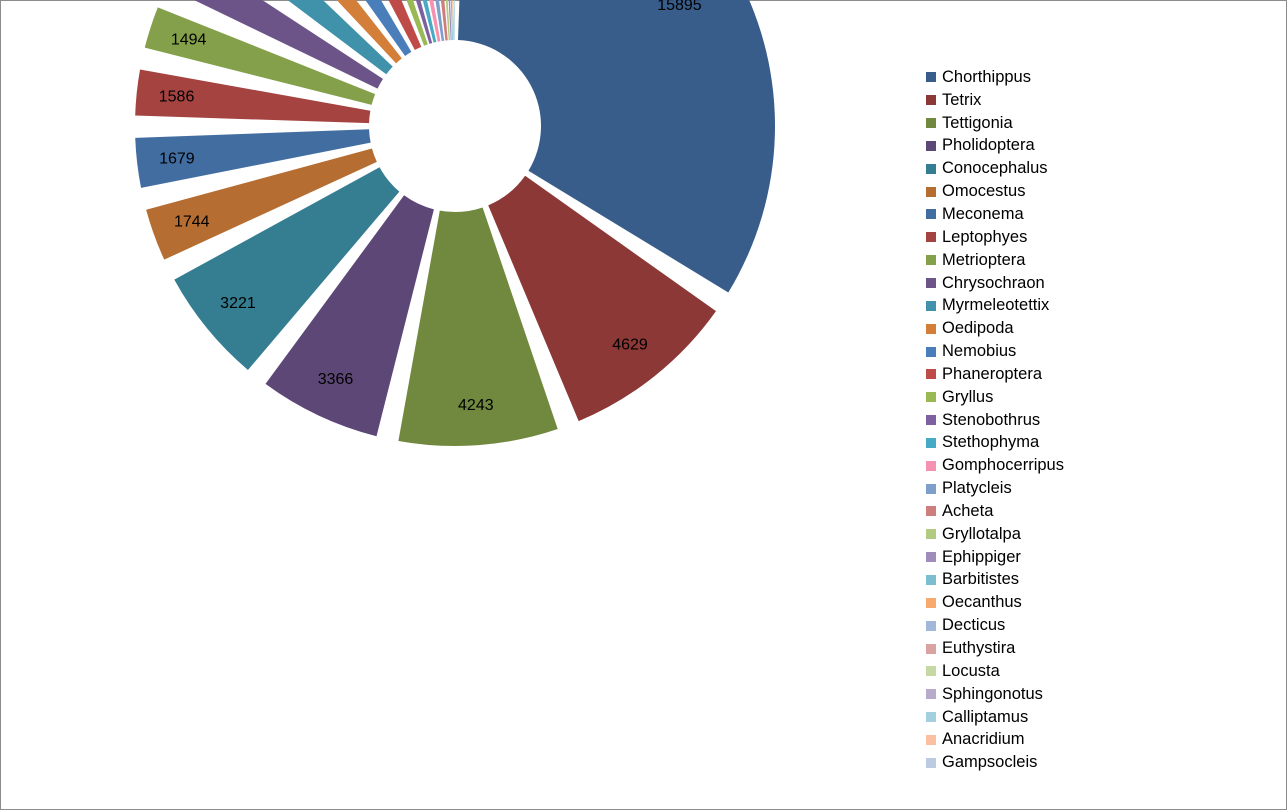 This screenshot has height=810, width=1287. What do you see at coordinates (995, 374) in the screenshot?
I see `legend-item: Phaneroptera` at bounding box center [995, 374].